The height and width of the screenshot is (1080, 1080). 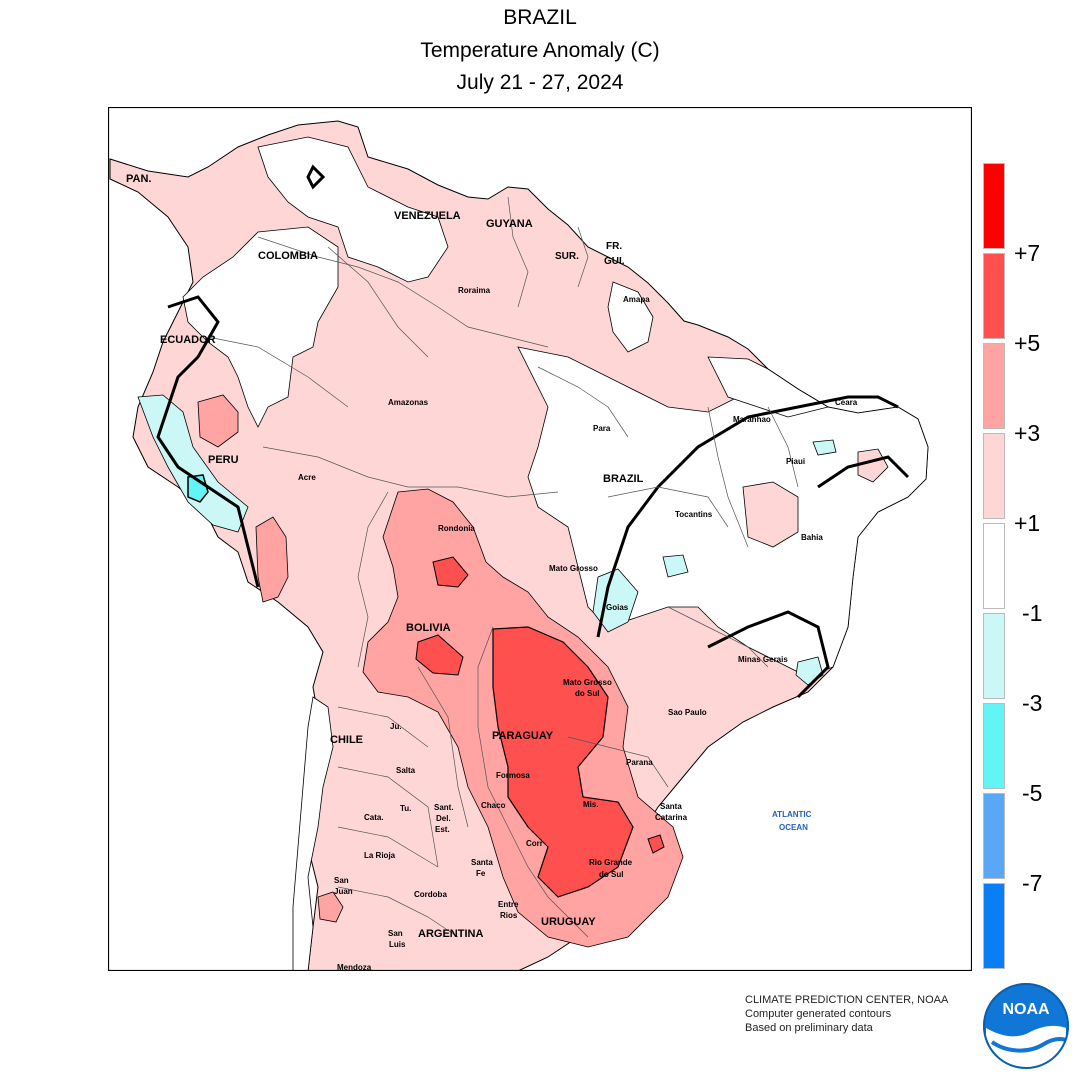 What do you see at coordinates (617, 607) in the screenshot?
I see `label-goias: Goias` at bounding box center [617, 607].